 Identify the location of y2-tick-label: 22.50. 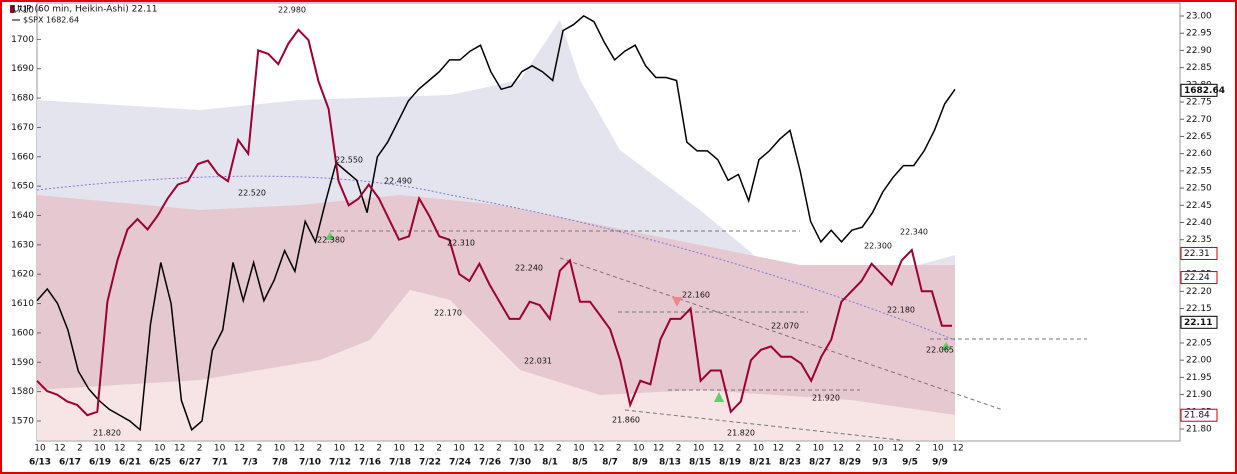
(1199, 189).